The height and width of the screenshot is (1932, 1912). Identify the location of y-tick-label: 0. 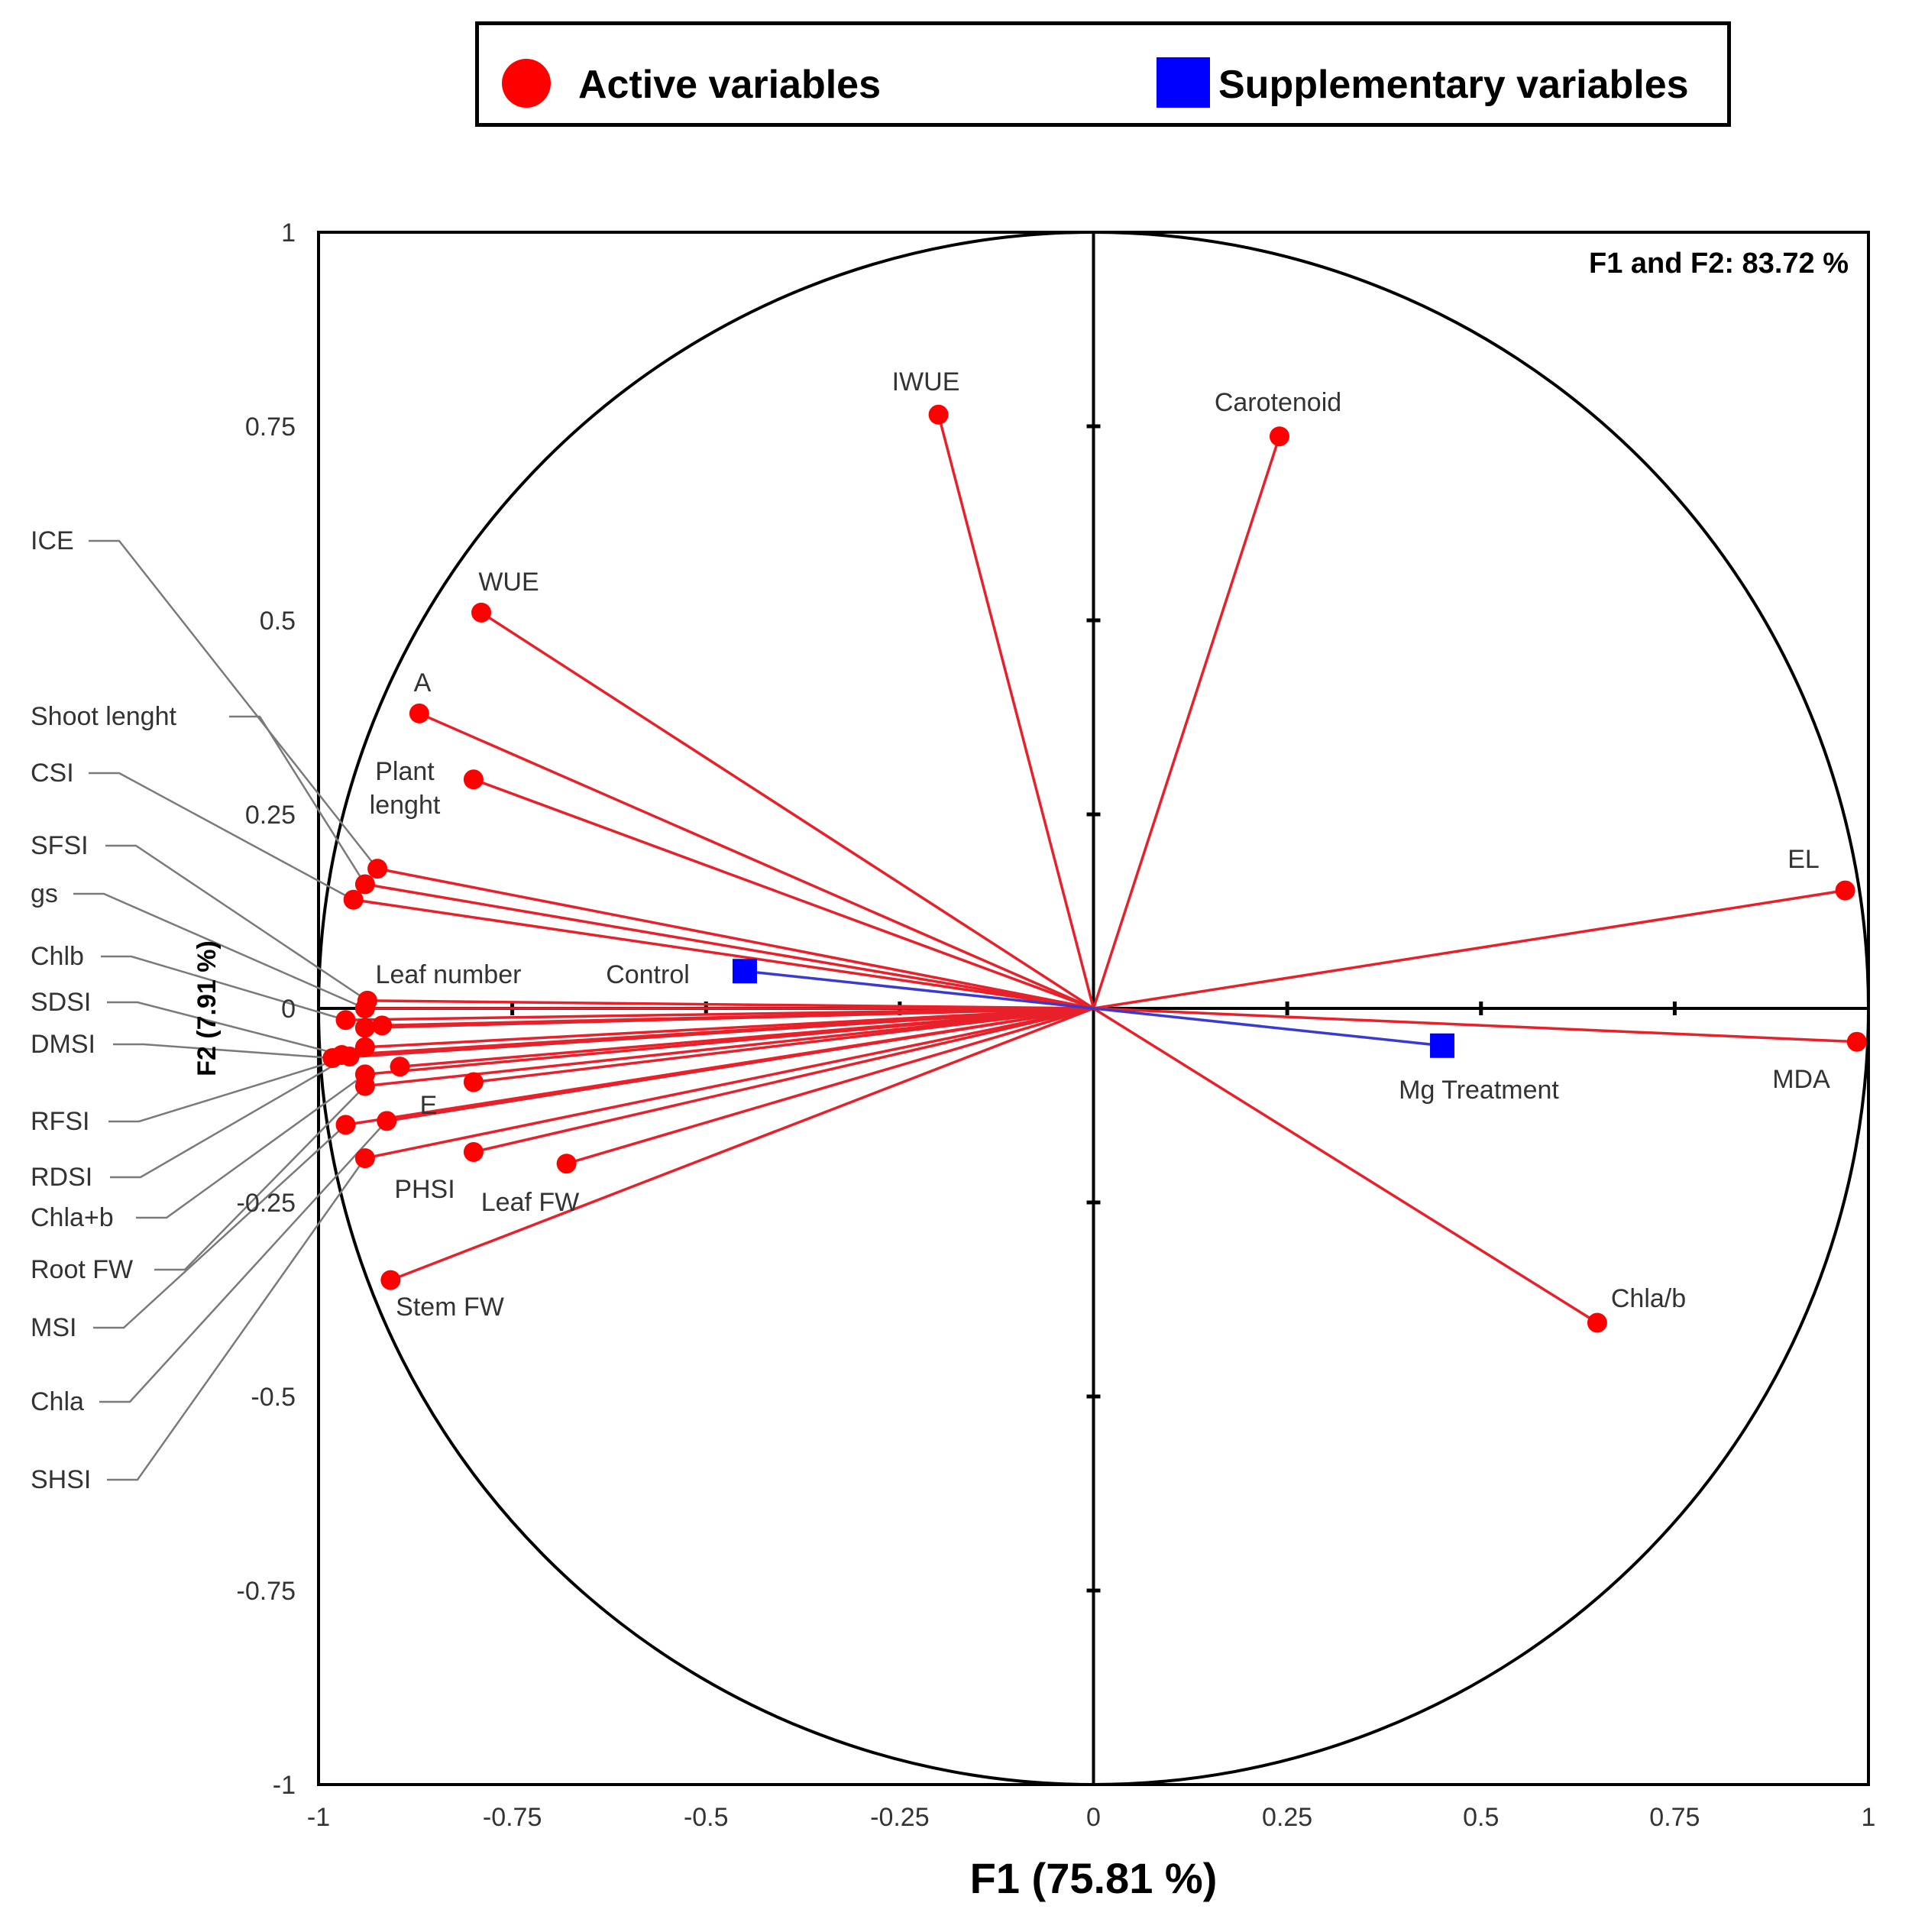
(288, 1009).